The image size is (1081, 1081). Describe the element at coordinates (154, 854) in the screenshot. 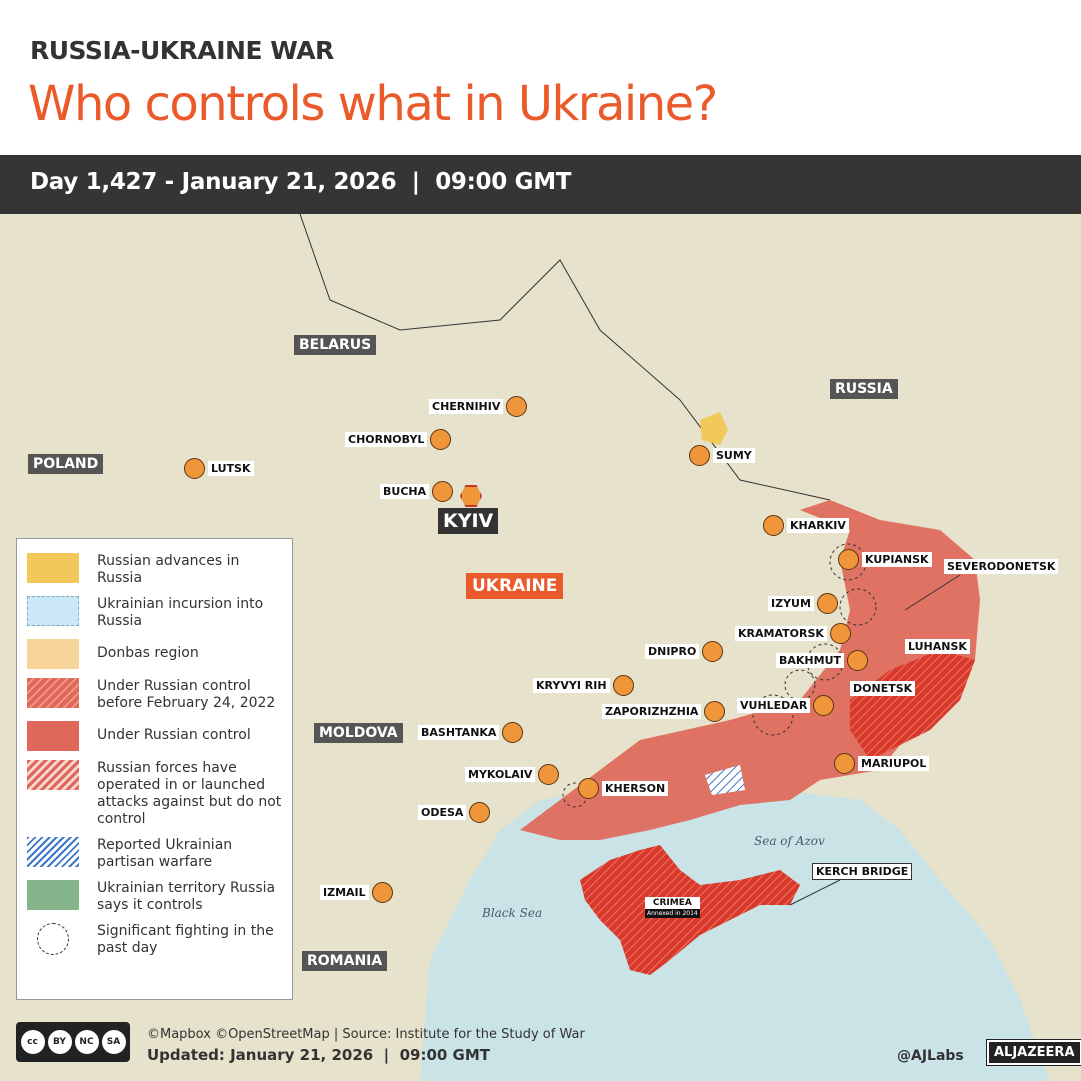

I see `legend-item: Reported Ukrainian partisan warfare` at that location.